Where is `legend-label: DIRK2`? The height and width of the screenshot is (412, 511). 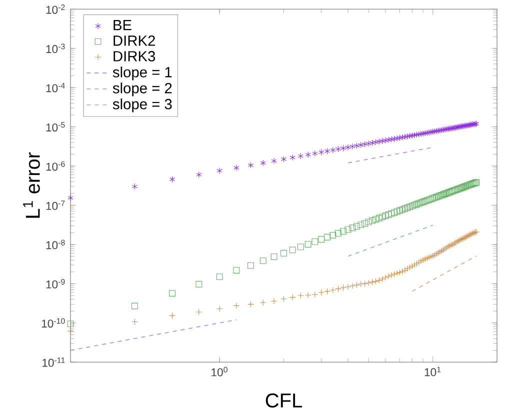
legend-label: DIRK2 is located at coordinates (134, 40).